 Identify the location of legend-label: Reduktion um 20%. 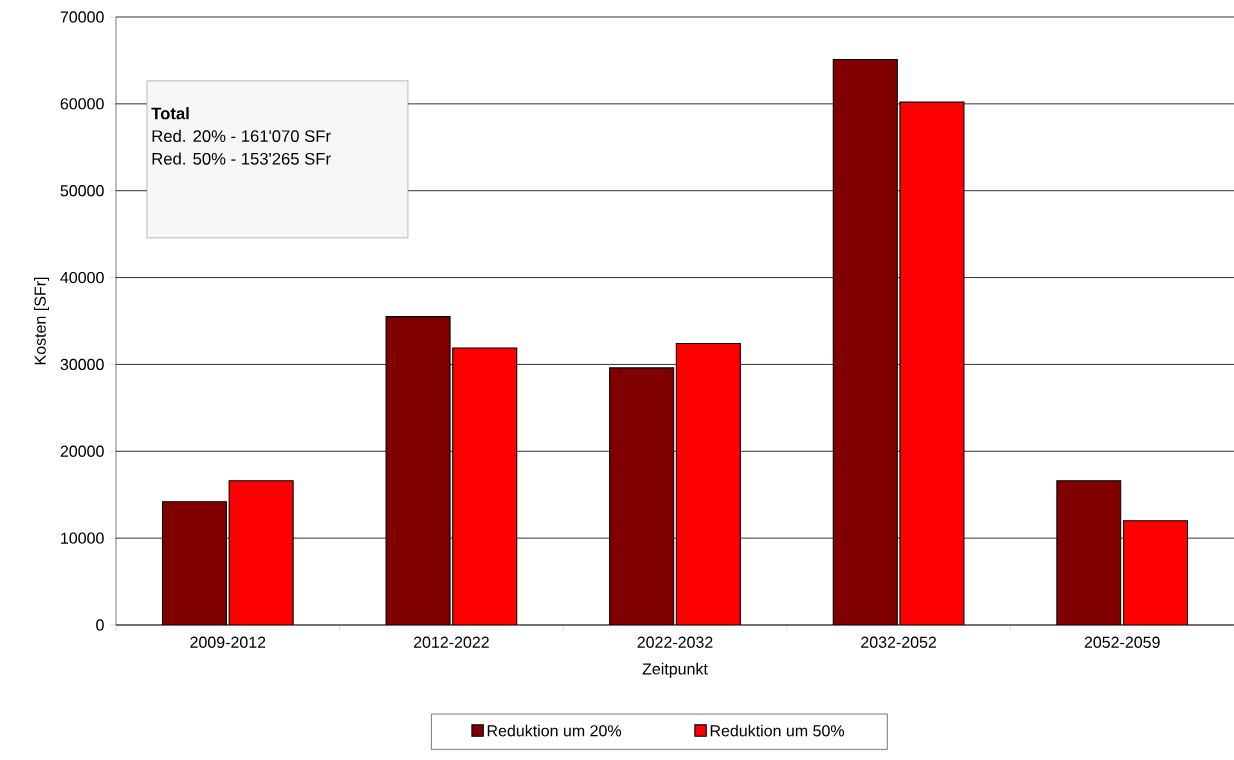
(554, 730).